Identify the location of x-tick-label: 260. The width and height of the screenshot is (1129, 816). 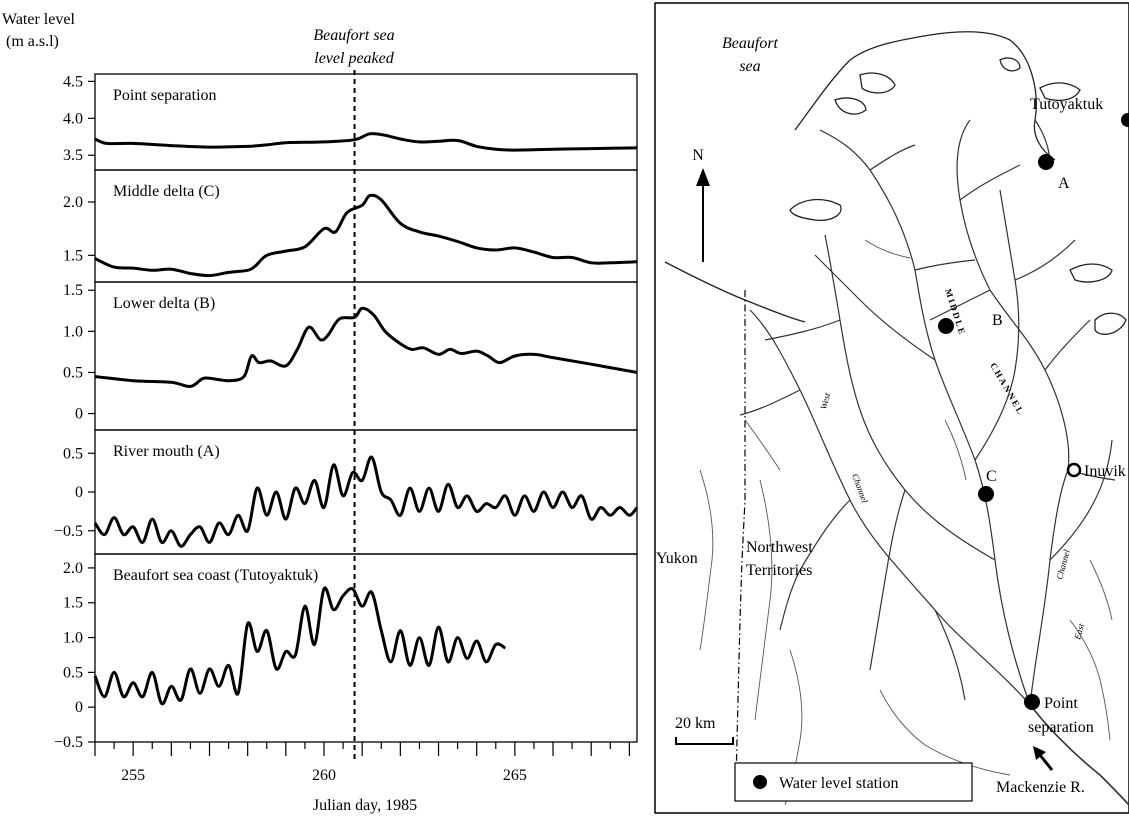
(324, 775).